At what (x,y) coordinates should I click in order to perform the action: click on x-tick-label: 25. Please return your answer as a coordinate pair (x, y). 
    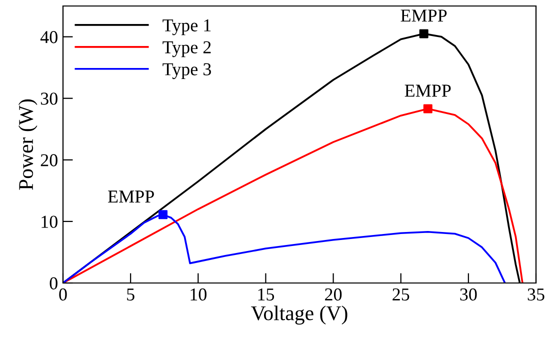
    Looking at the image, I should click on (401, 294).